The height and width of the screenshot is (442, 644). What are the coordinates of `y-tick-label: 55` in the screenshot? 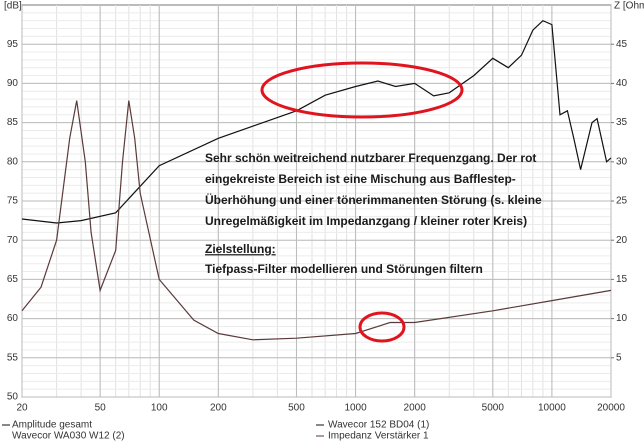 It's located at (13, 357).